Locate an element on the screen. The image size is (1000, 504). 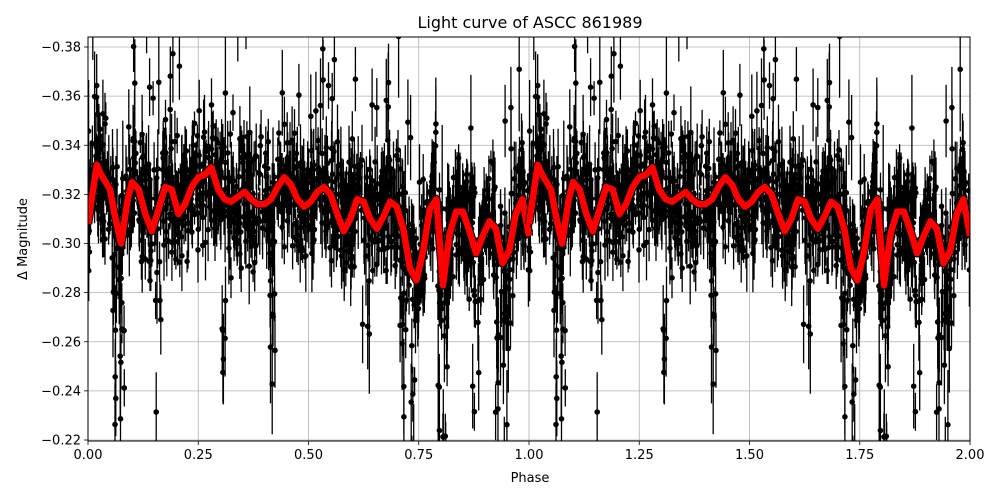
y-tick-label: −0.24 is located at coordinates (61, 391).